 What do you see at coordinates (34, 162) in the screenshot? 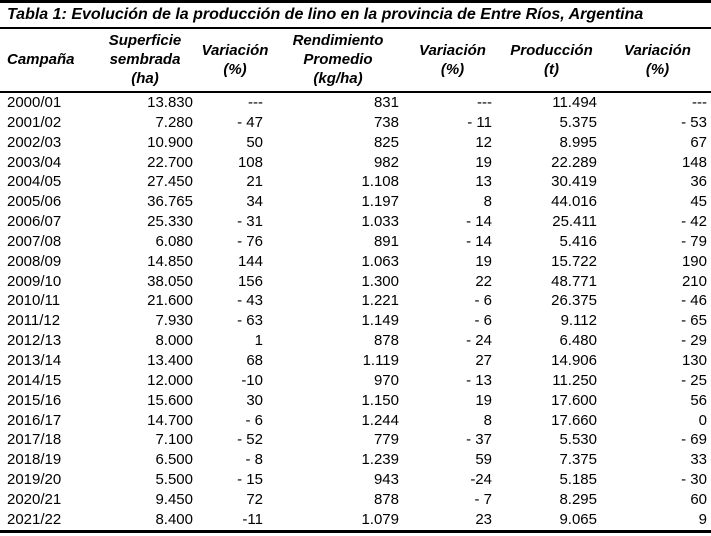
I see `campaign-cell: 2003/04` at bounding box center [34, 162].